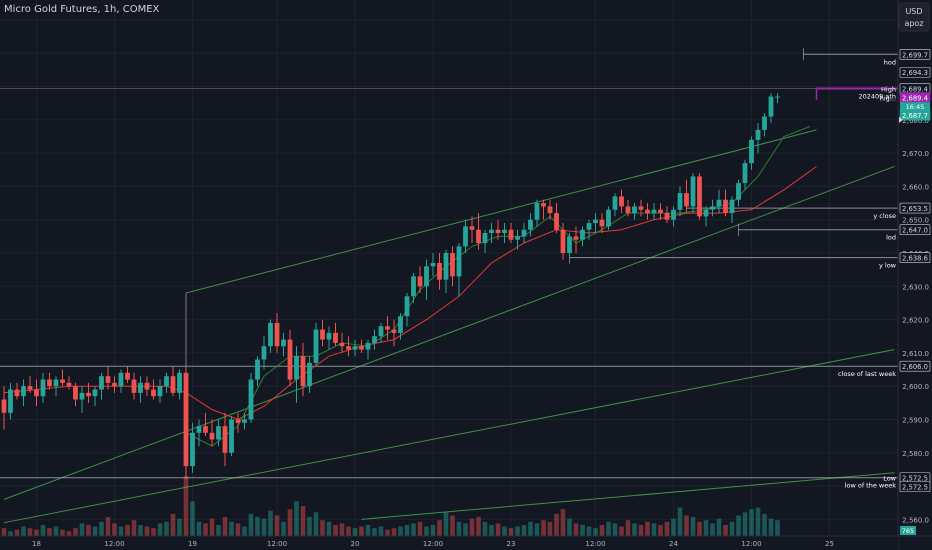  What do you see at coordinates (915, 107) in the screenshot?
I see `time-badge-text: 16:45` at bounding box center [915, 107].